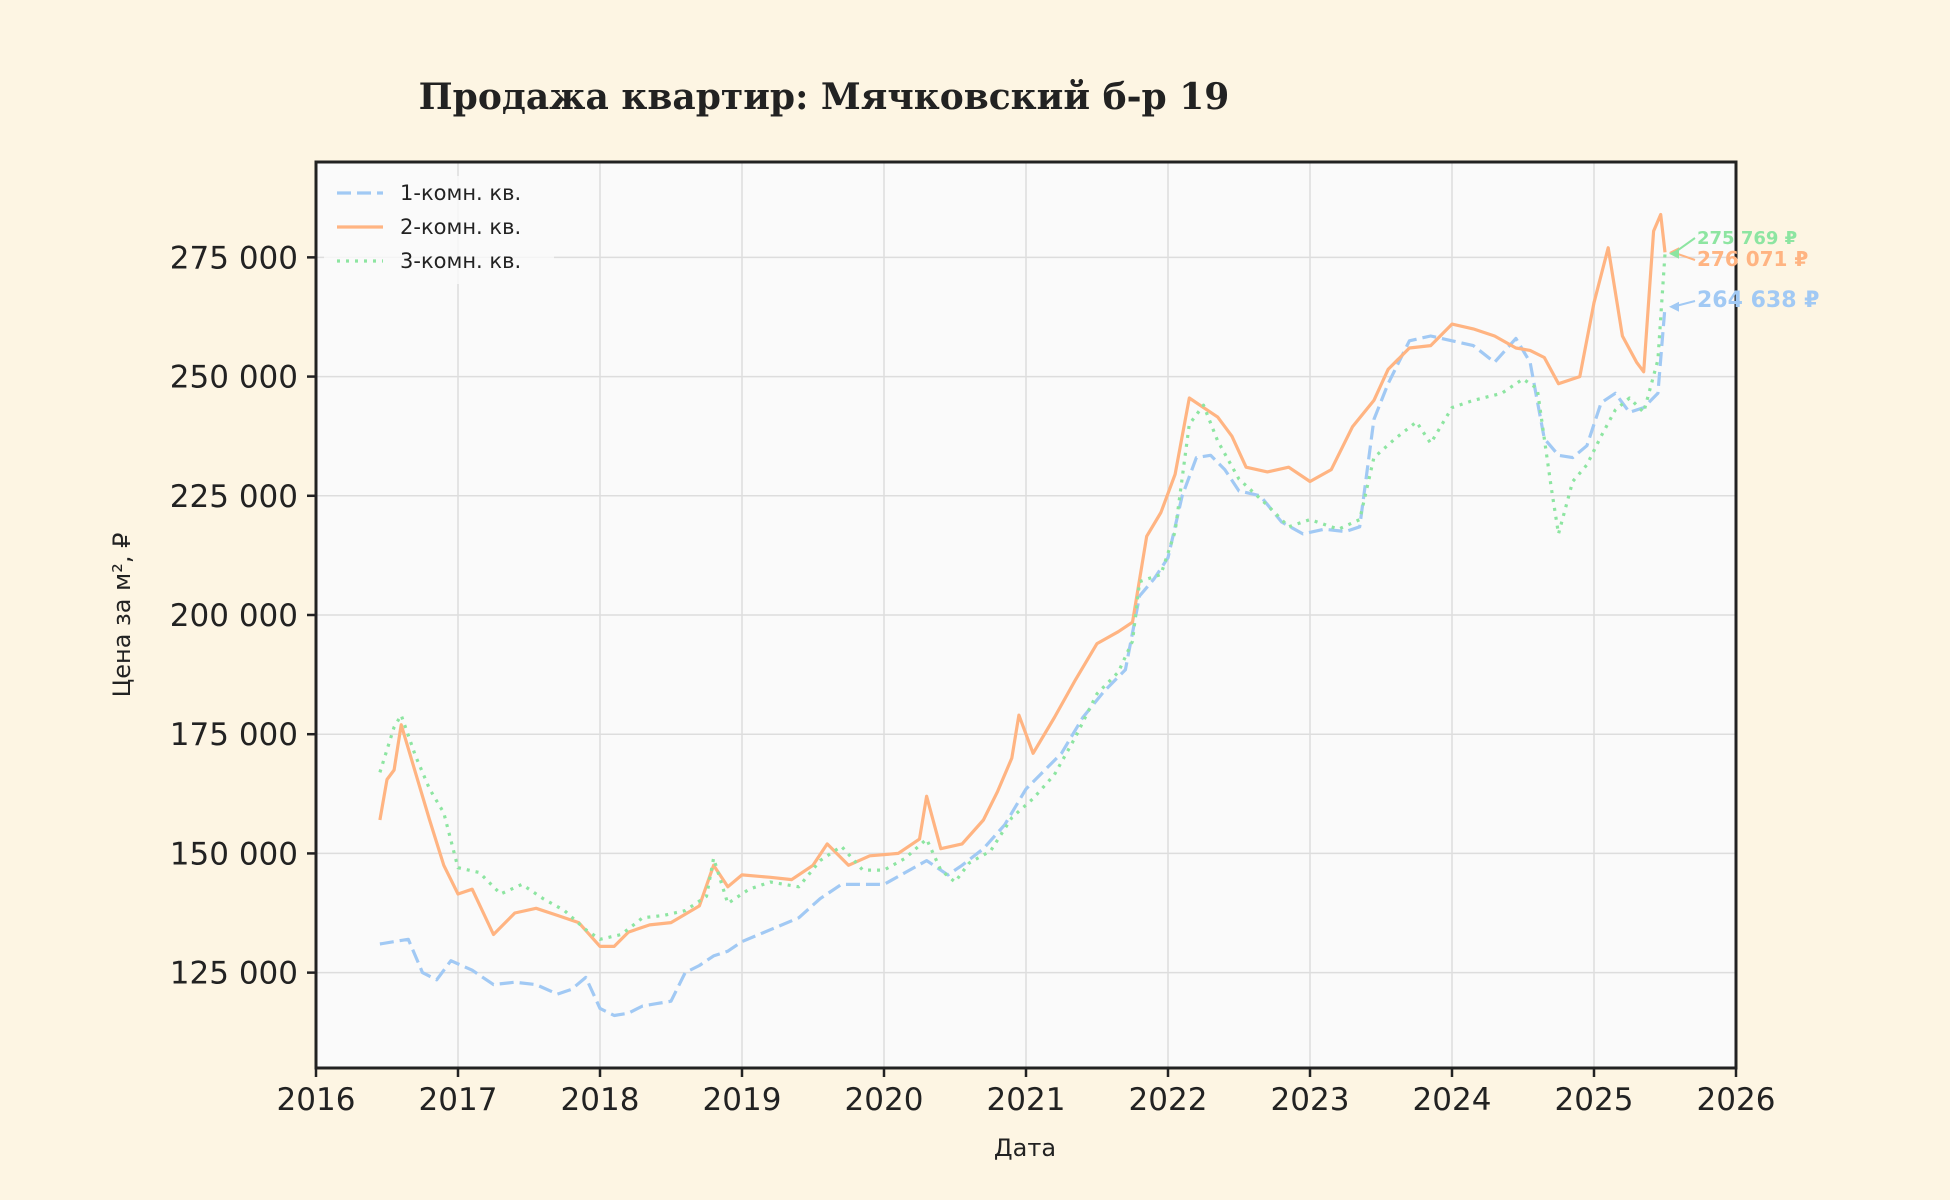 Image resolution: width=1950 pixels, height=1200 pixels. I want to click on x-tick-label: 2025, so click(1594, 1100).